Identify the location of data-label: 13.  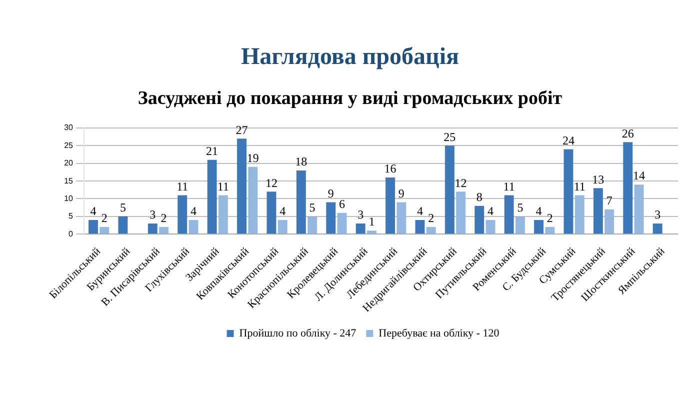
(598, 179).